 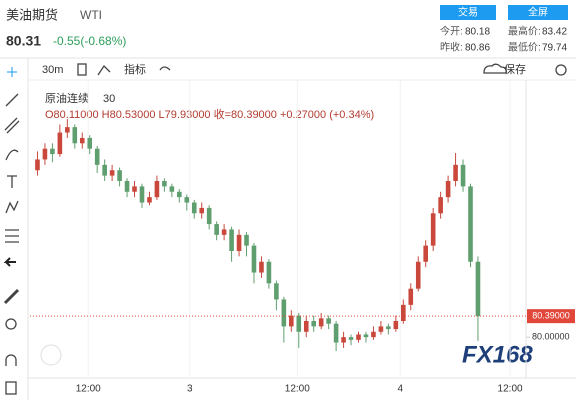 I want to click on cloud-icon, so click(x=495, y=68).